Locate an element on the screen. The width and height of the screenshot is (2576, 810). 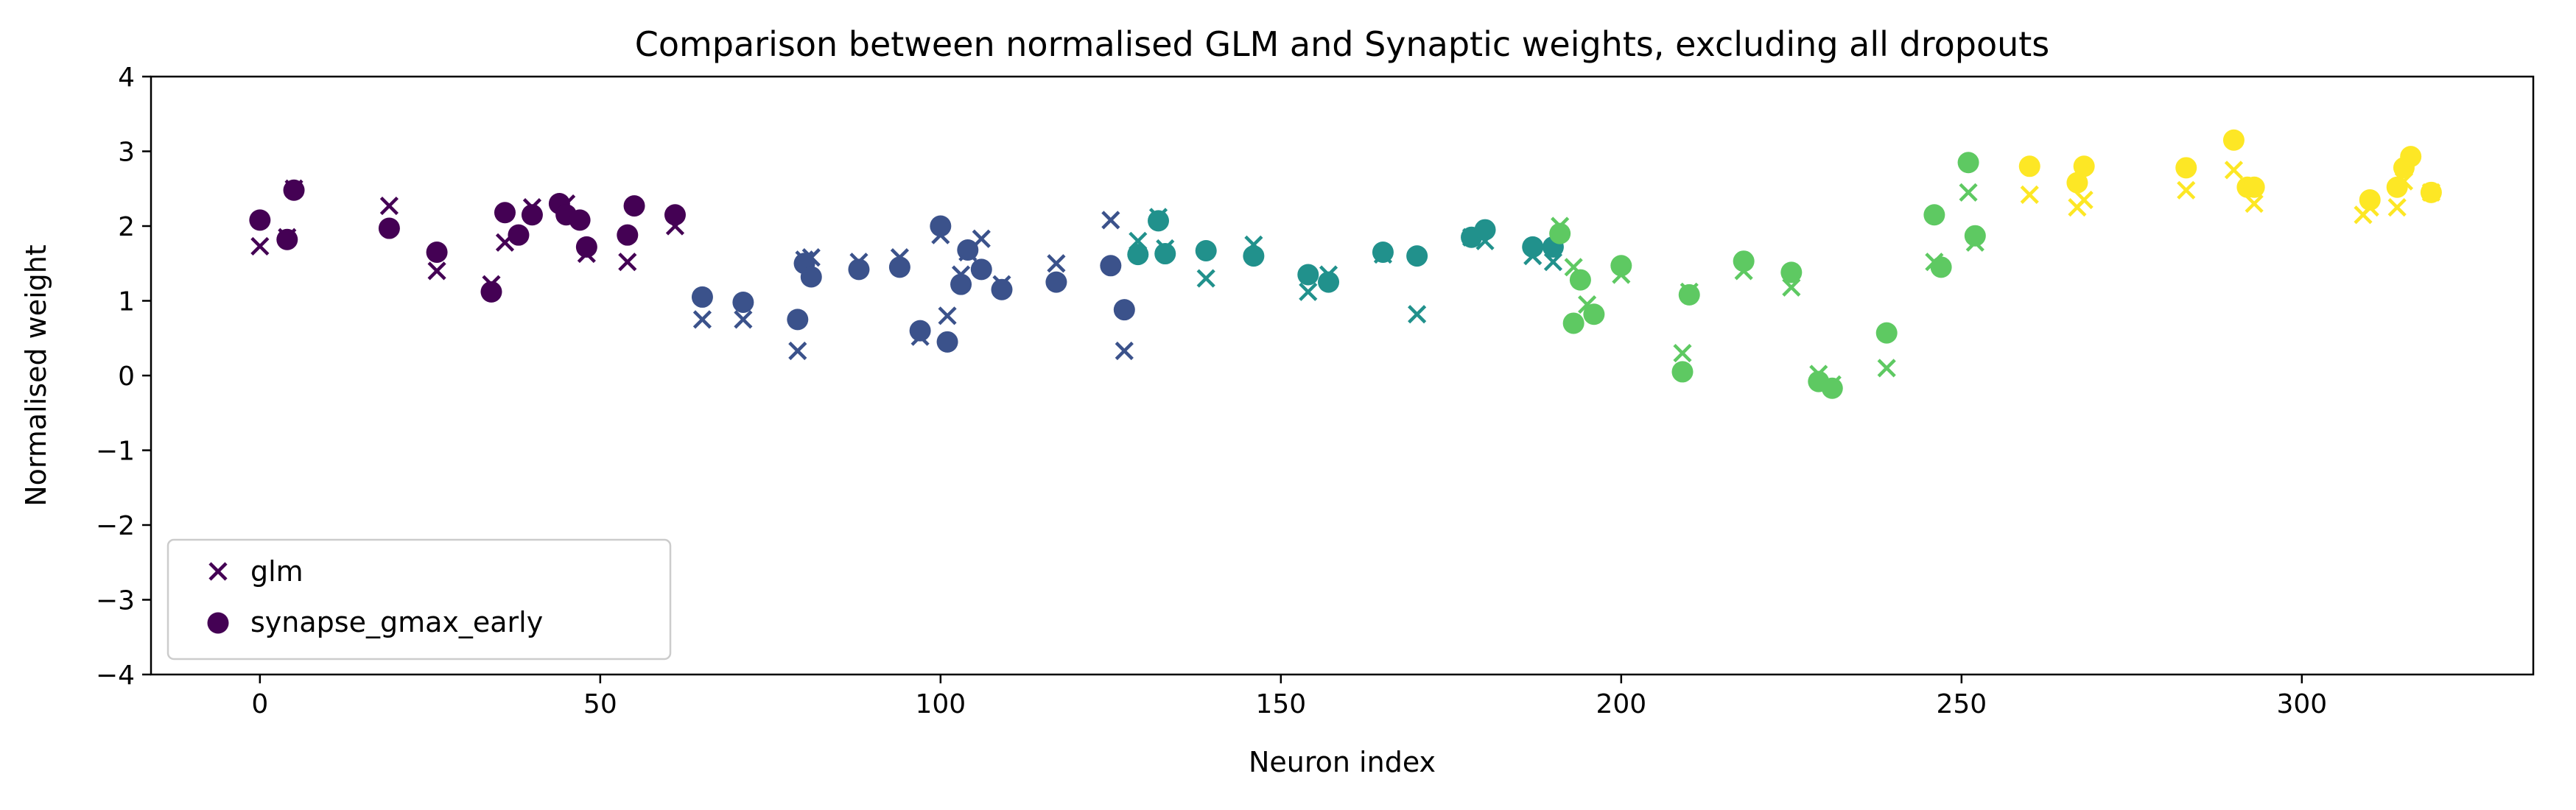
y-tick-label: −2 is located at coordinates (115, 526).